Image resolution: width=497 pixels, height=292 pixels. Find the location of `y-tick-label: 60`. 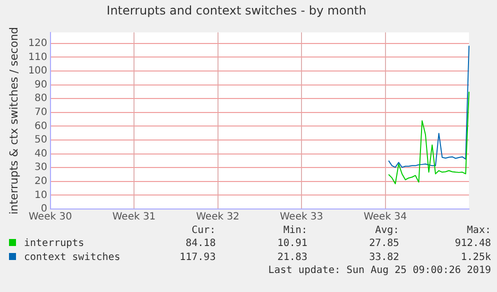

y-tick-label: 60 is located at coordinates (41, 126).